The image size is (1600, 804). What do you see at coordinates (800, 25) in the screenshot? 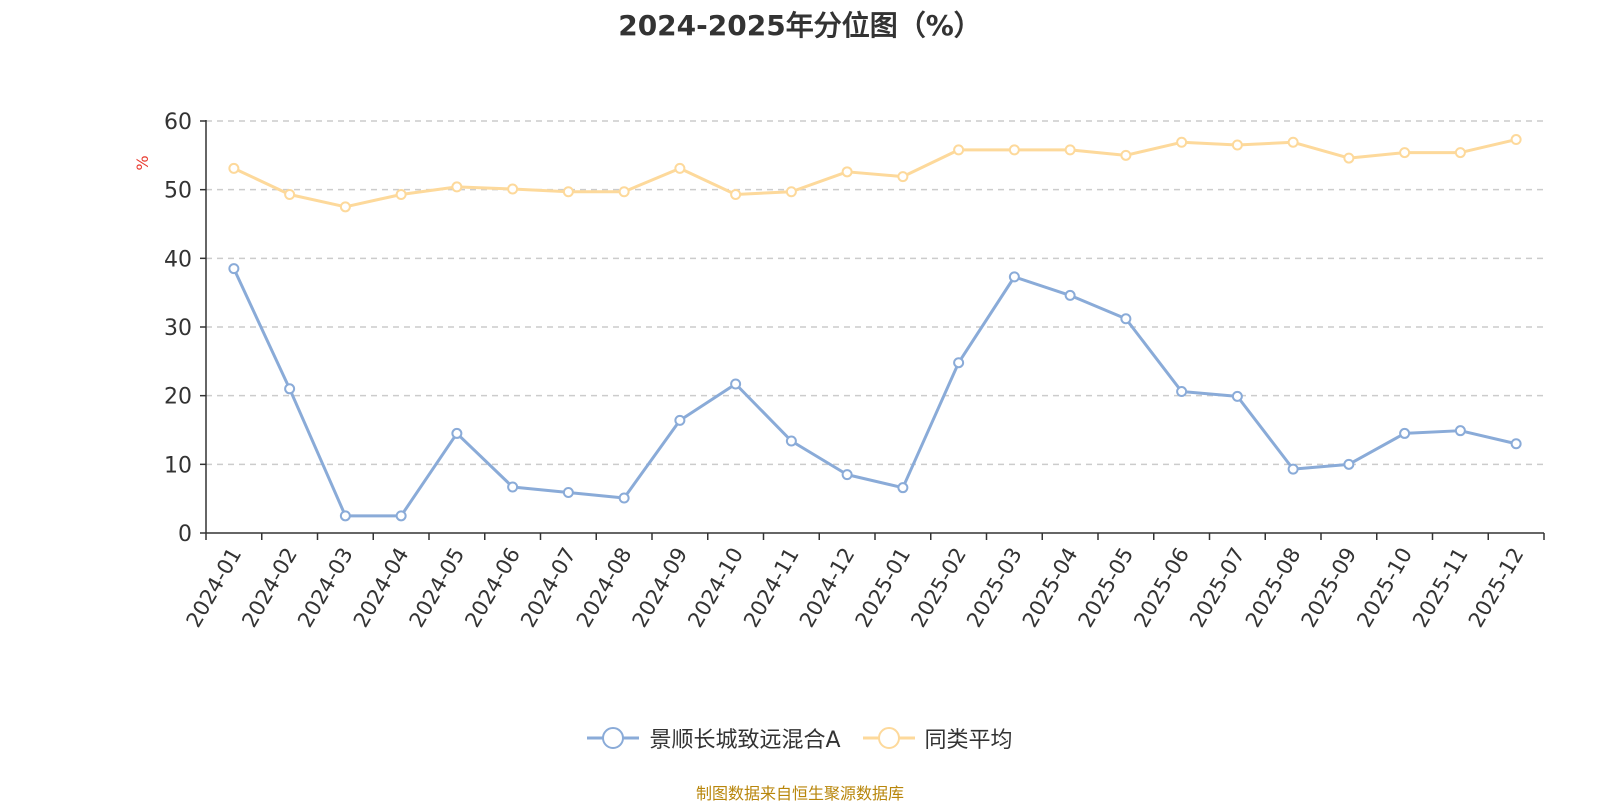
I see `chart-title: 2024-2025年分位图（%）` at bounding box center [800, 25].